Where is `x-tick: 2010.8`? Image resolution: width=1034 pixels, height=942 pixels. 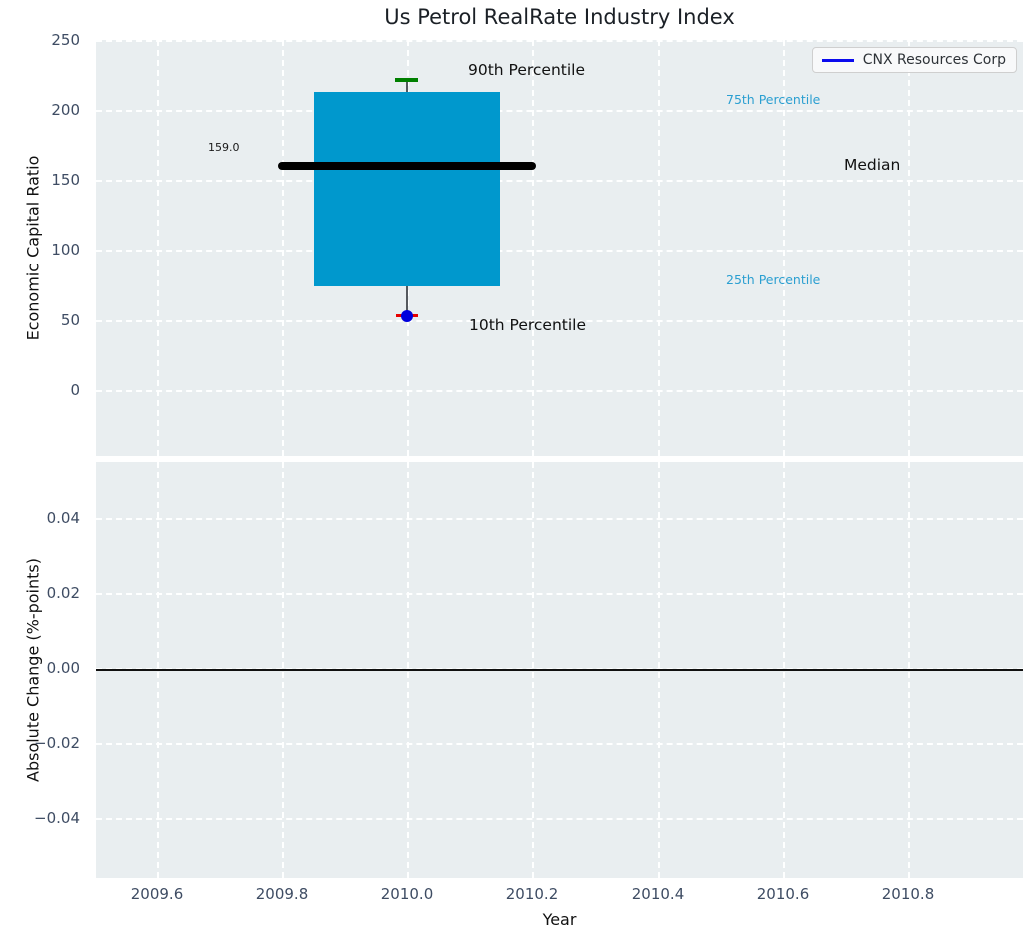
x-tick: 2010.8 is located at coordinates (908, 894).